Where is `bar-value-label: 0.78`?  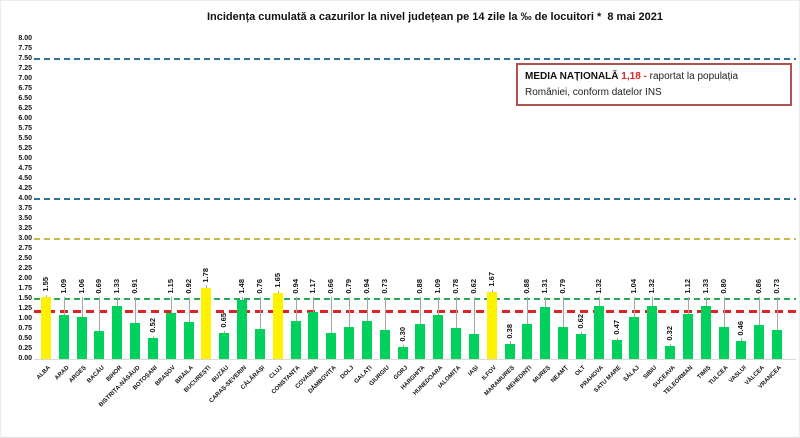 bar-value-label: 0.78 is located at coordinates (456, 286).